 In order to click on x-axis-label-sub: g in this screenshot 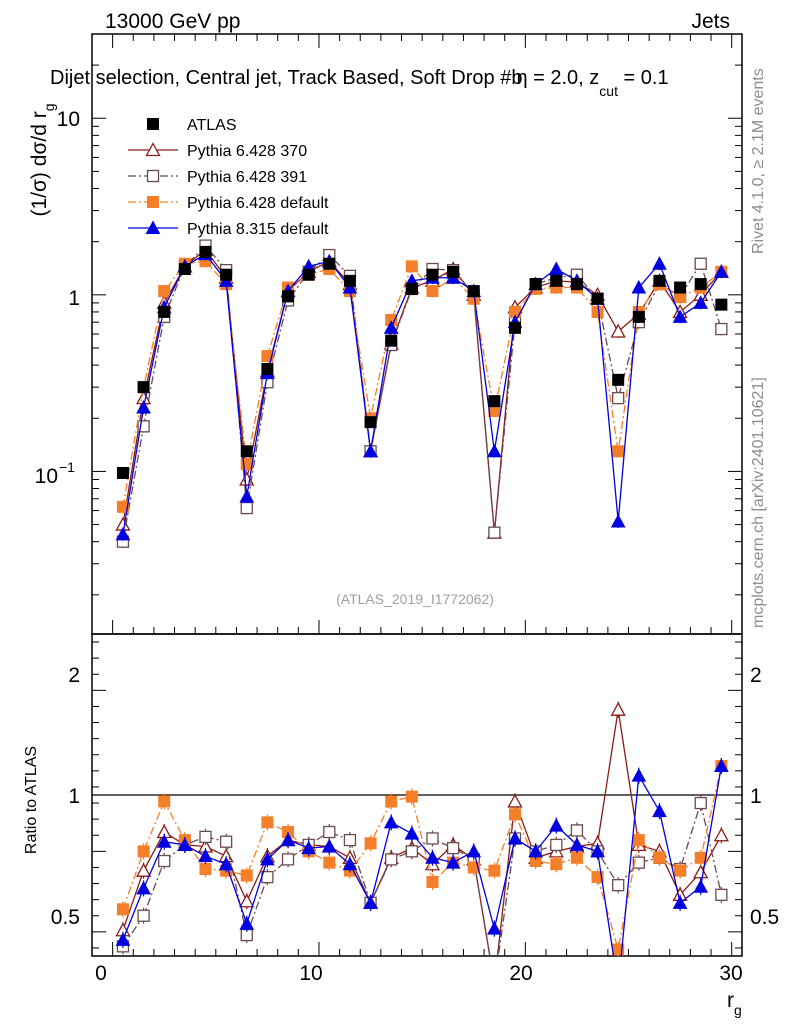, I will do `click(738, 1010)`.